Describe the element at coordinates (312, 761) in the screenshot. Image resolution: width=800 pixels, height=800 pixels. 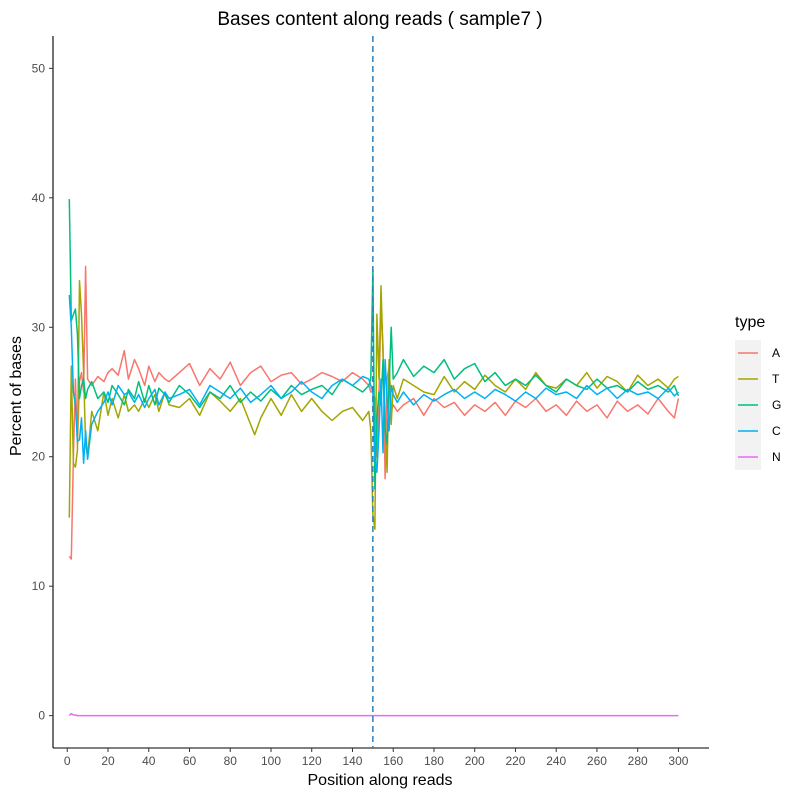
I see `x-tick-label: 120` at that location.